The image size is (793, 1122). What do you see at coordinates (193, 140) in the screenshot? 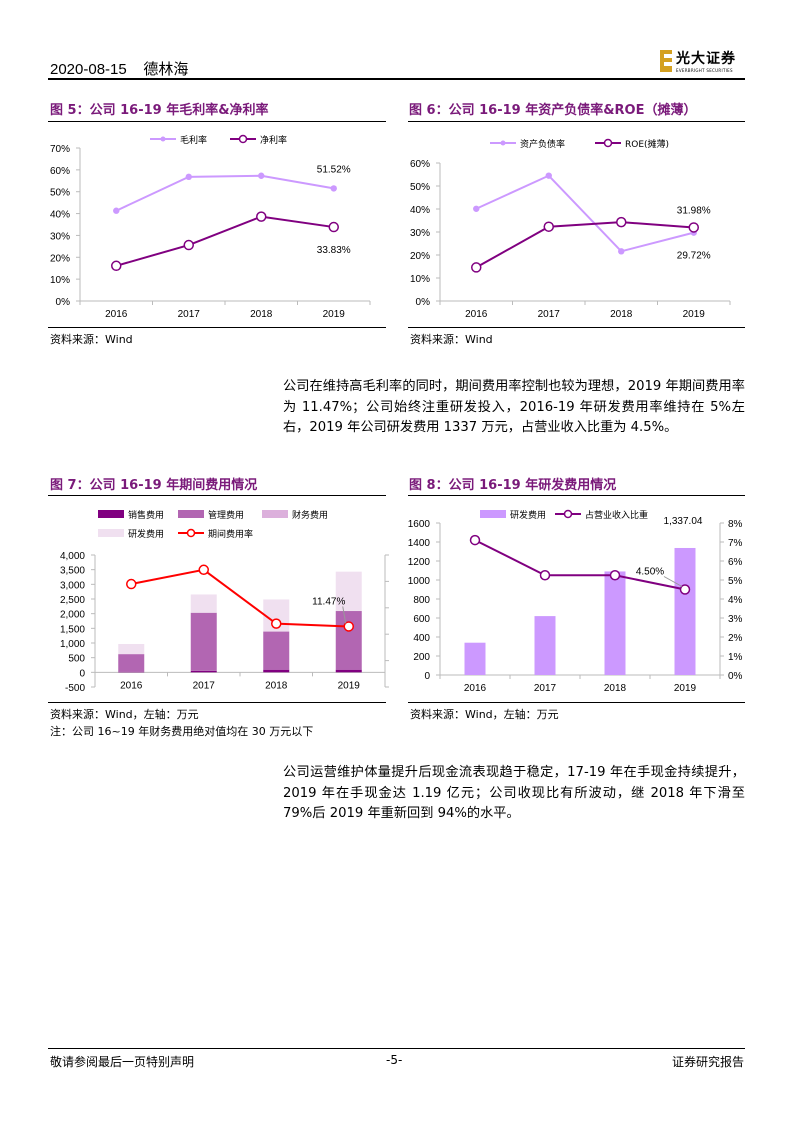
I see `legend-label: 毛利率` at bounding box center [193, 140].